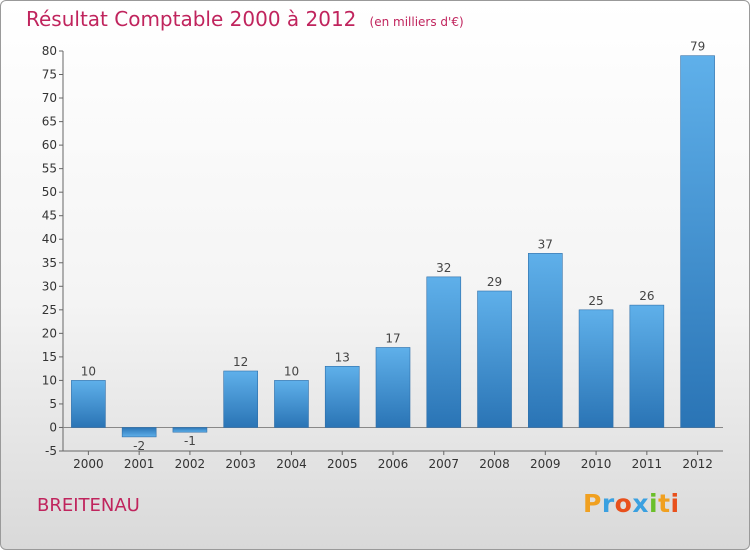  I want to click on x-tick-label: 2007, so click(443, 464).